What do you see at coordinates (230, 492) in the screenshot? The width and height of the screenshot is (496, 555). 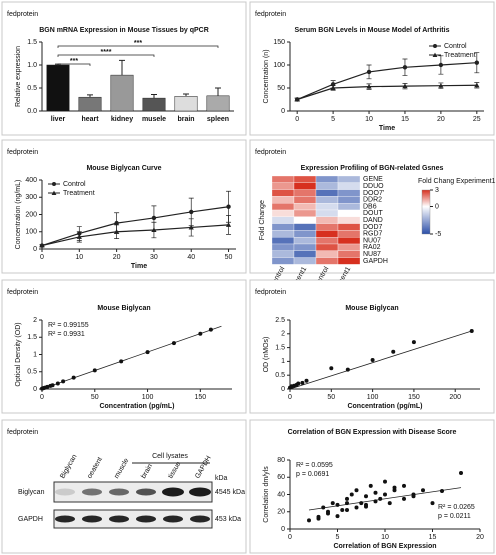 I see `size-label: 4545 kDa` at bounding box center [230, 492].